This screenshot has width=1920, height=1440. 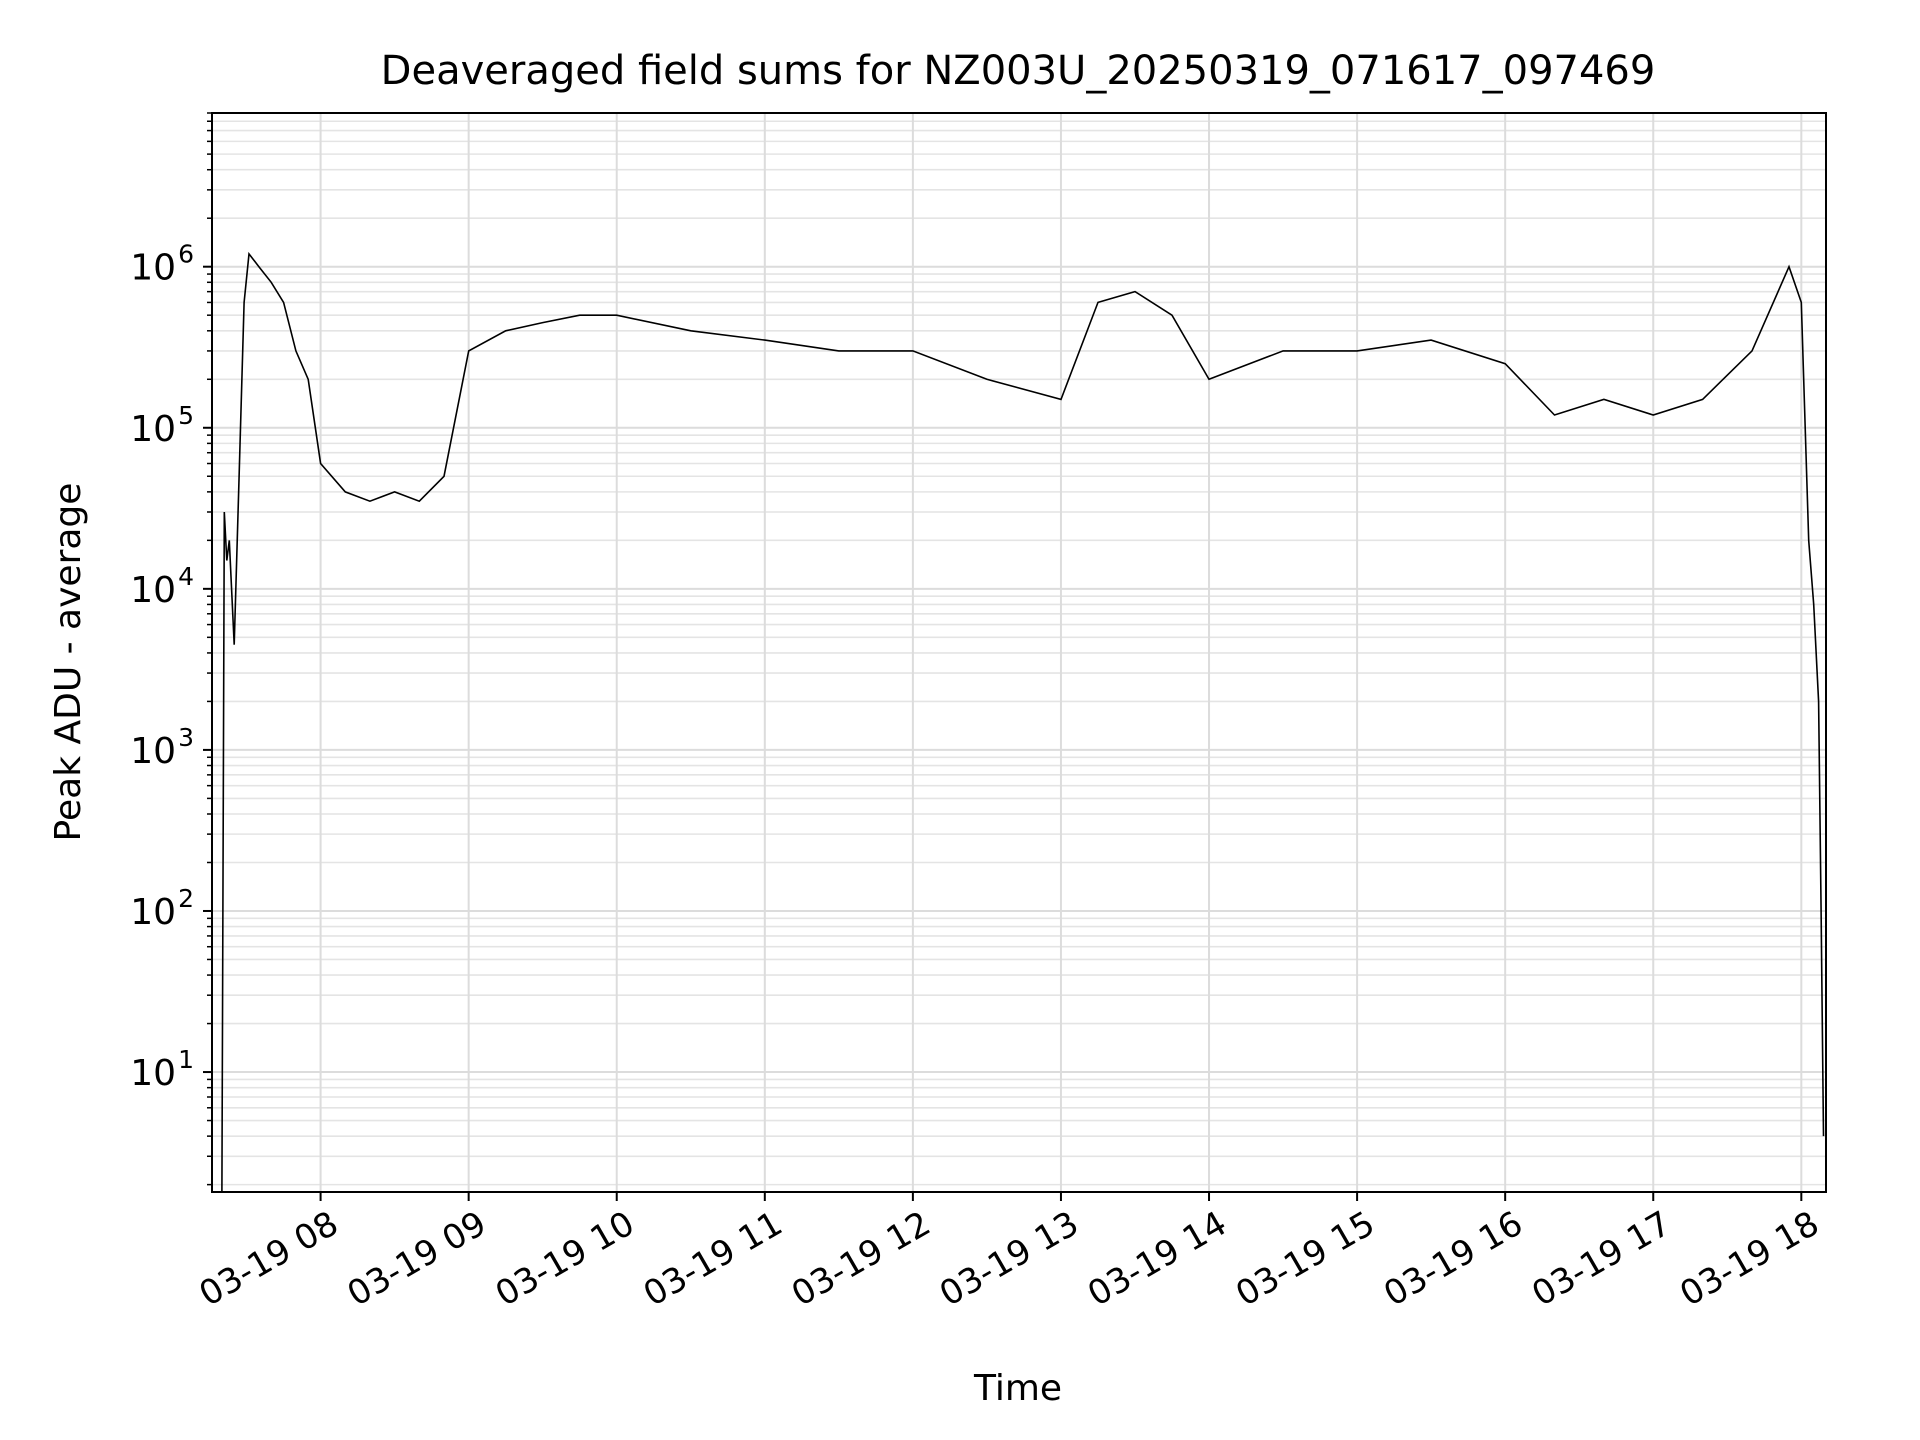 I want to click on x-tick-label: 03-19 14, so click(x=1157, y=1259).